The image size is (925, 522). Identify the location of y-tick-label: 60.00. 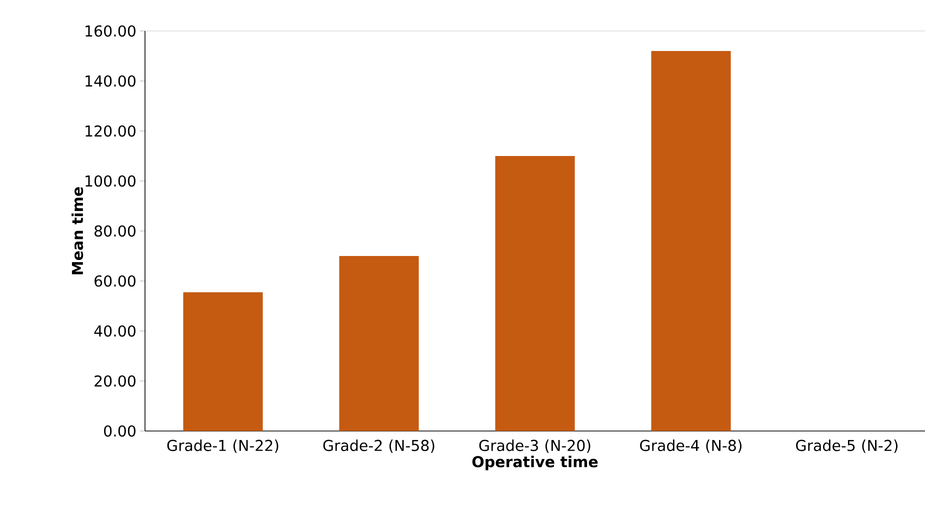
(115, 281).